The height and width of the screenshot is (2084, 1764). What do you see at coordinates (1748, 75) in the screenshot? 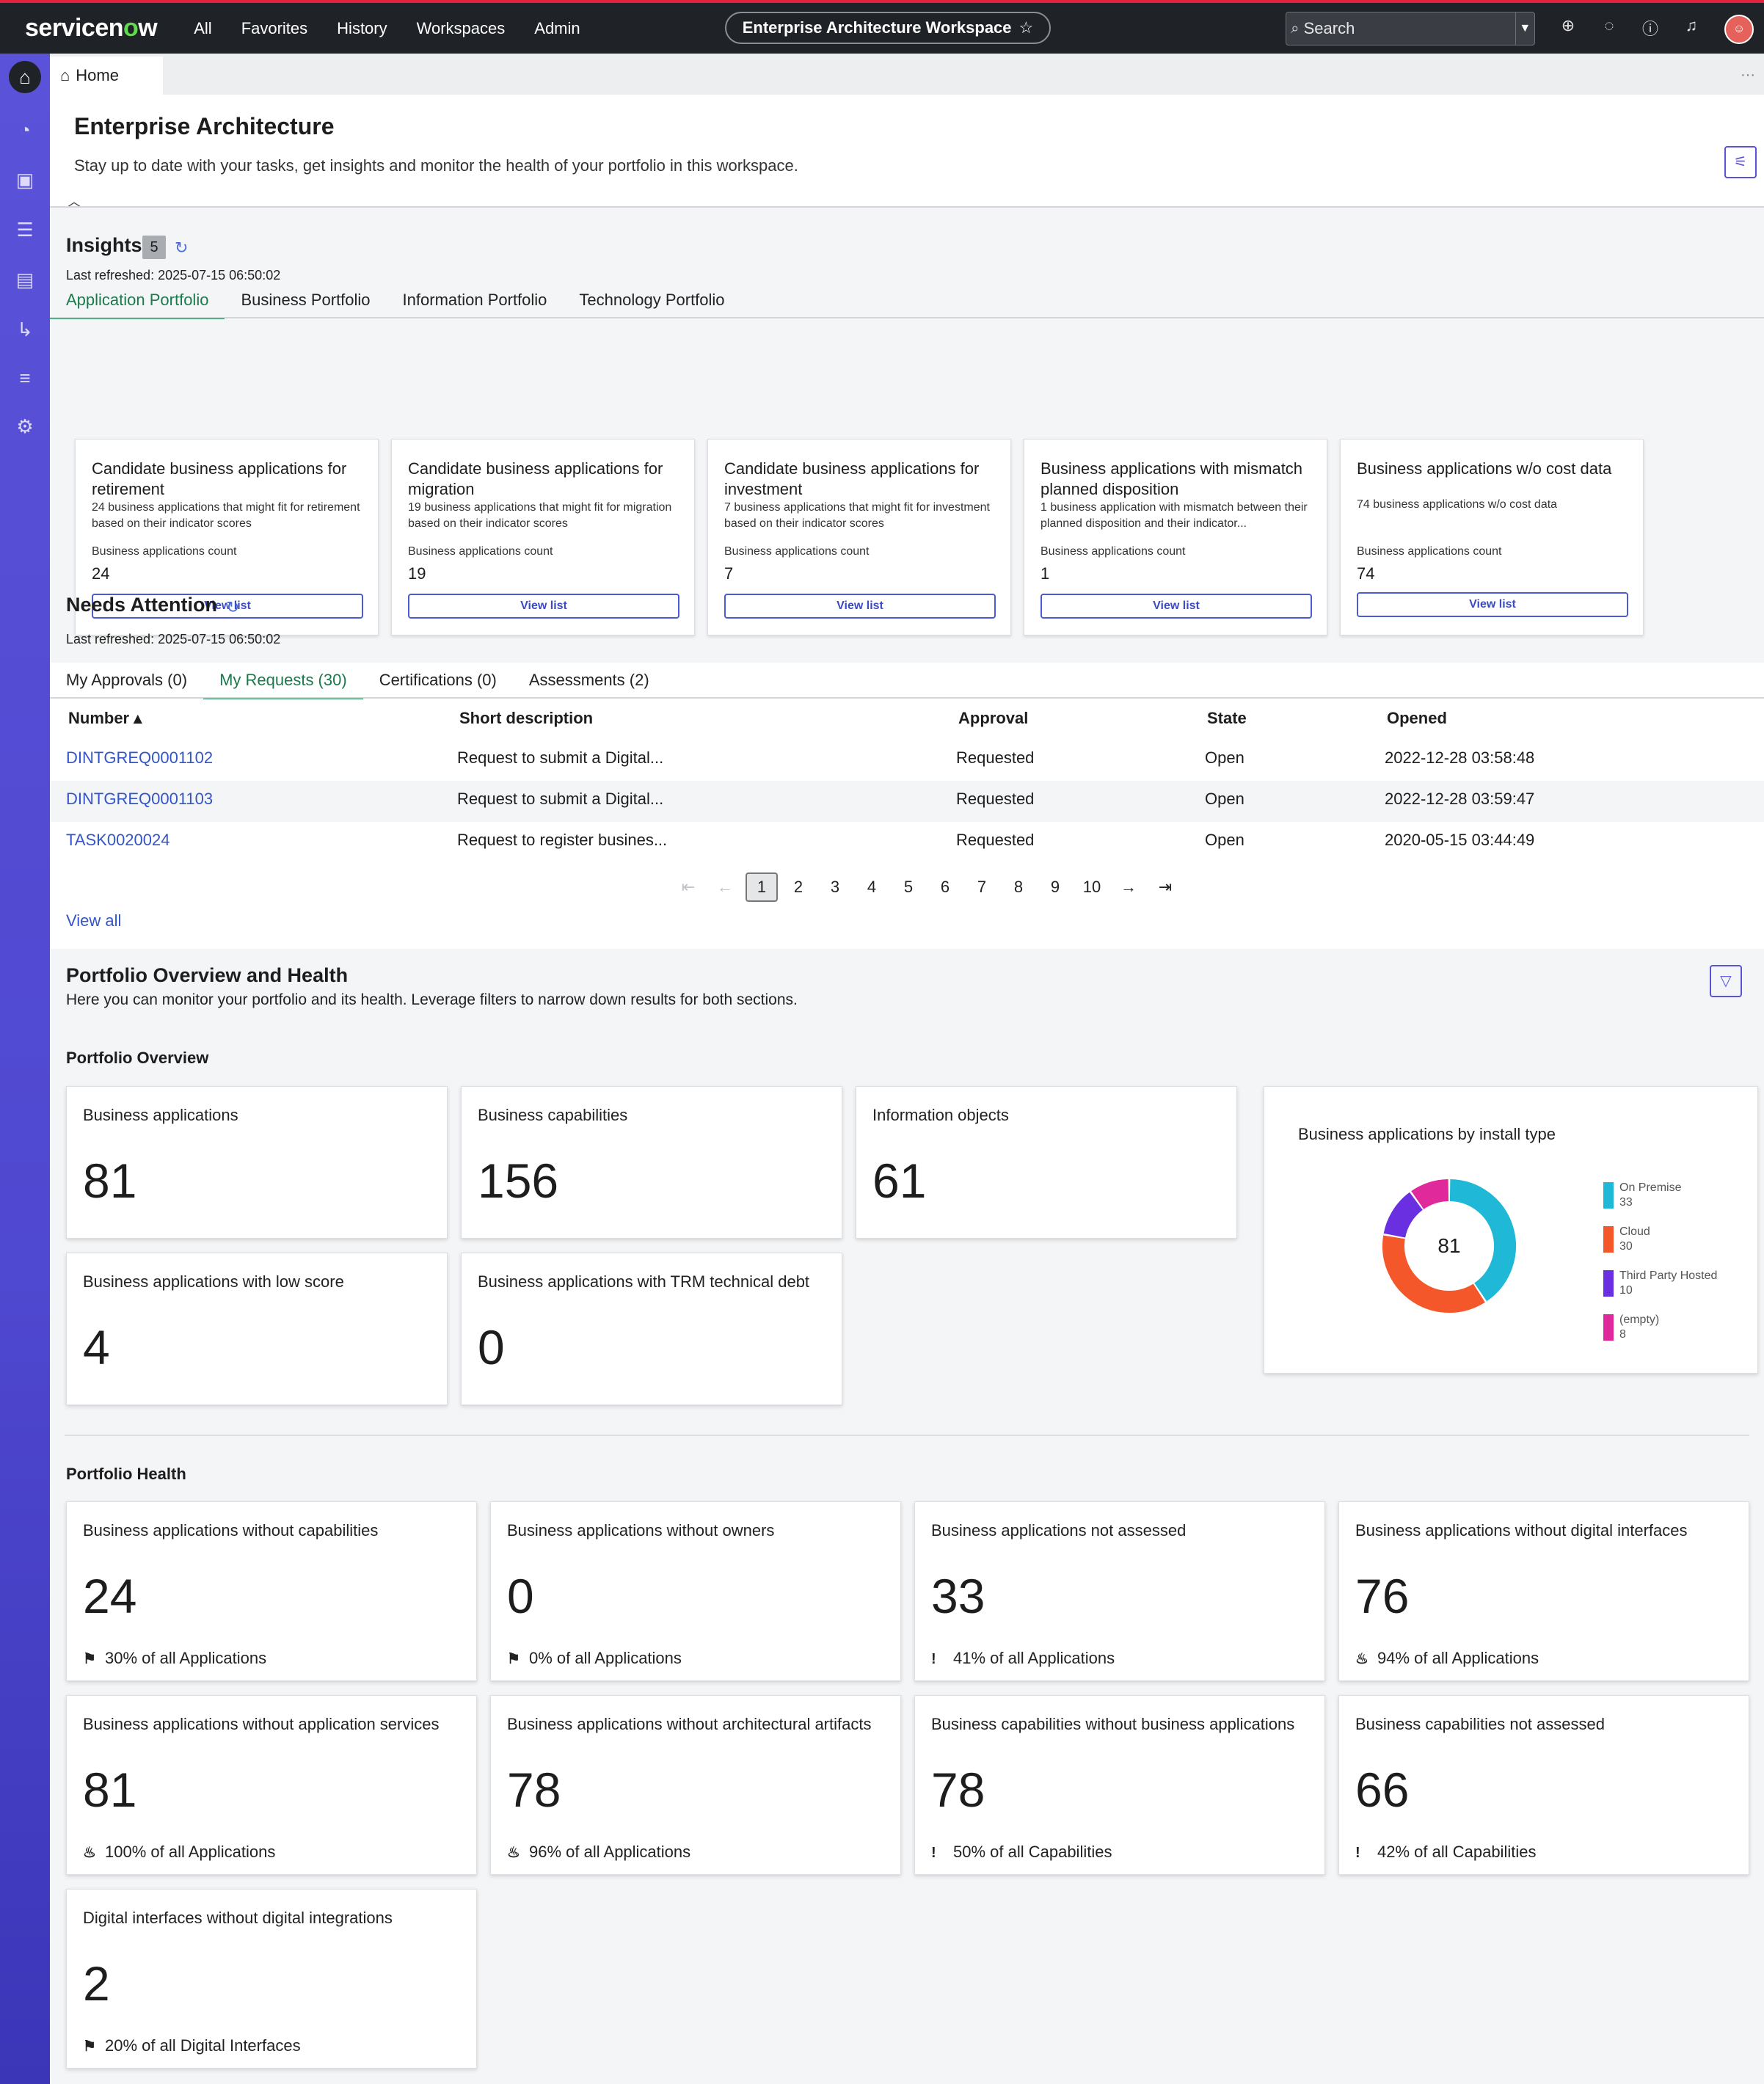
I see `more-options-icon: ···` at bounding box center [1748, 75].